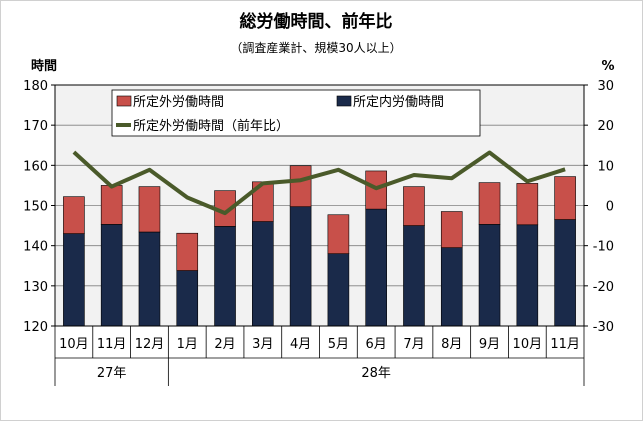  I want to click on right-tick-label: 20, so click(605, 126).